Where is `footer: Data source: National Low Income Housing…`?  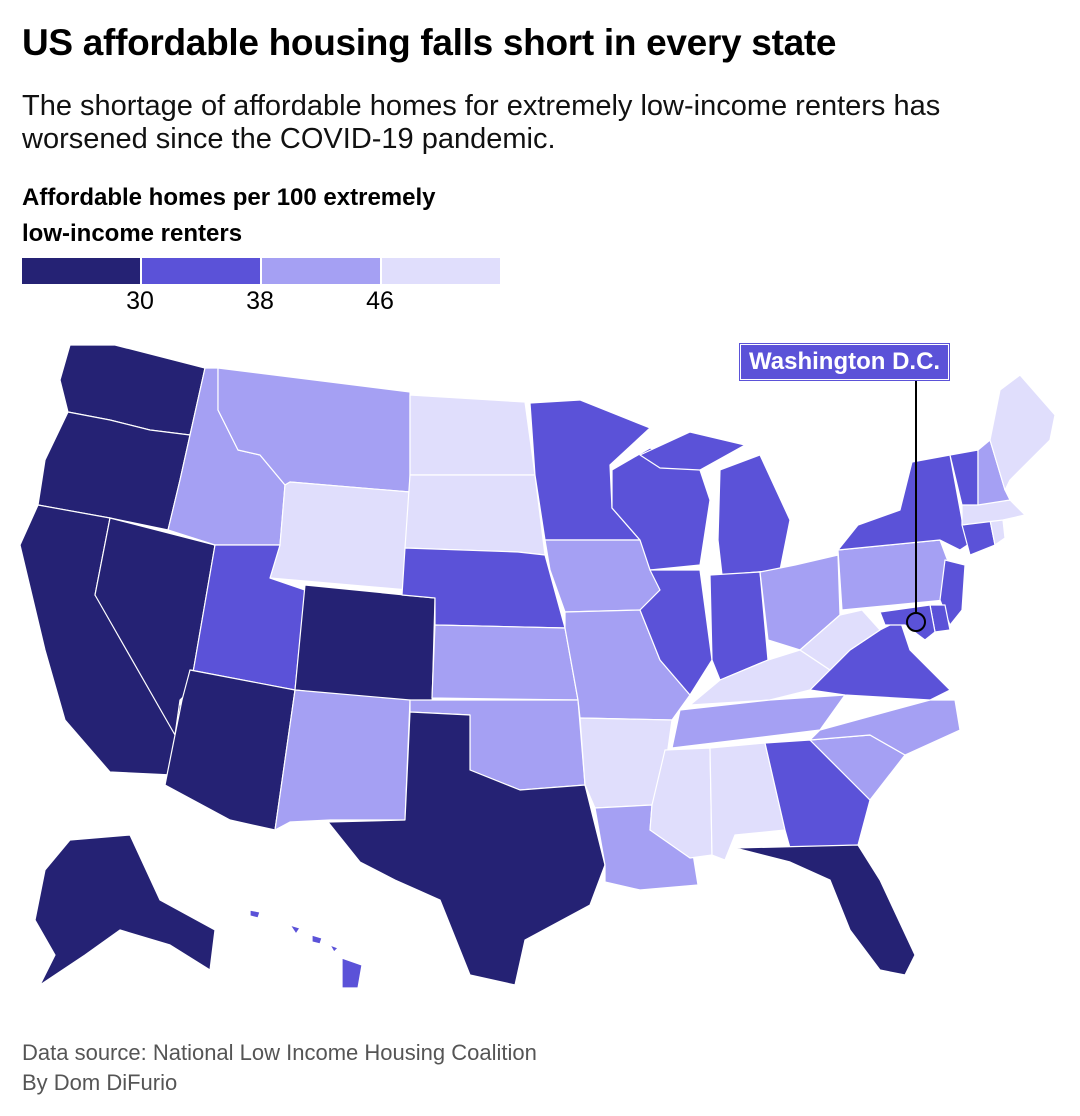 footer: Data source: National Low Income Housing… is located at coordinates (279, 1068).